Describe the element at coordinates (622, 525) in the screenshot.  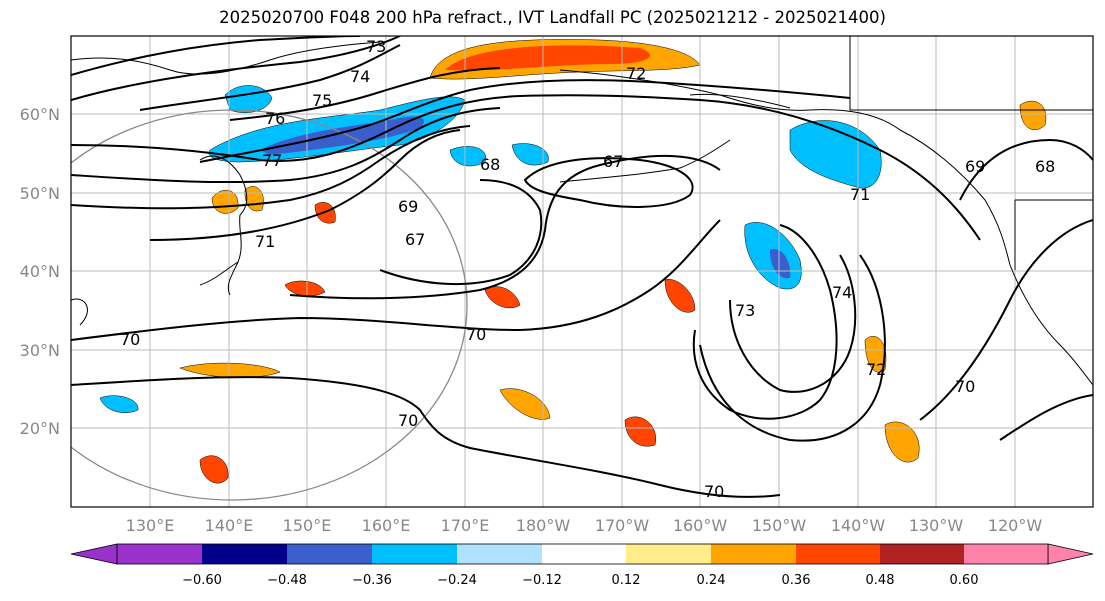
I see `lon-label: 170°W` at that location.